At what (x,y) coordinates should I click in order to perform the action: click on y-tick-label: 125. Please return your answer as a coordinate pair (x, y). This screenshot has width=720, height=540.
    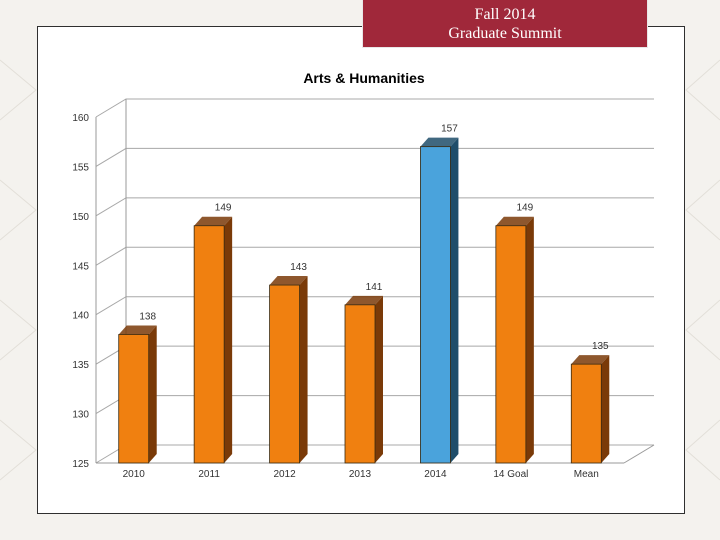
    Looking at the image, I should click on (80, 464).